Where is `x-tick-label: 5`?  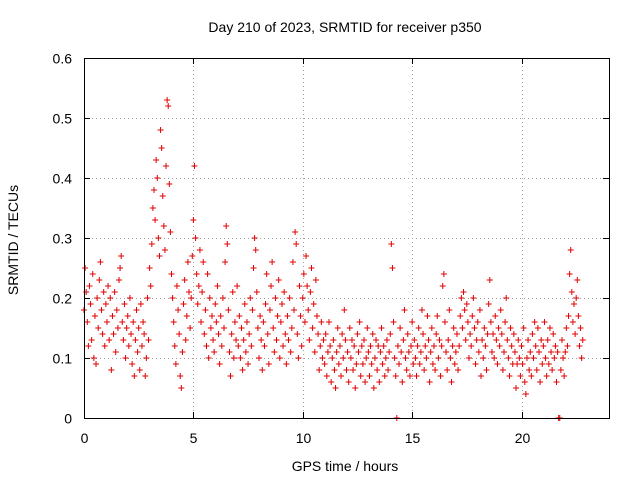
x-tick-label: 5 is located at coordinates (194, 438).